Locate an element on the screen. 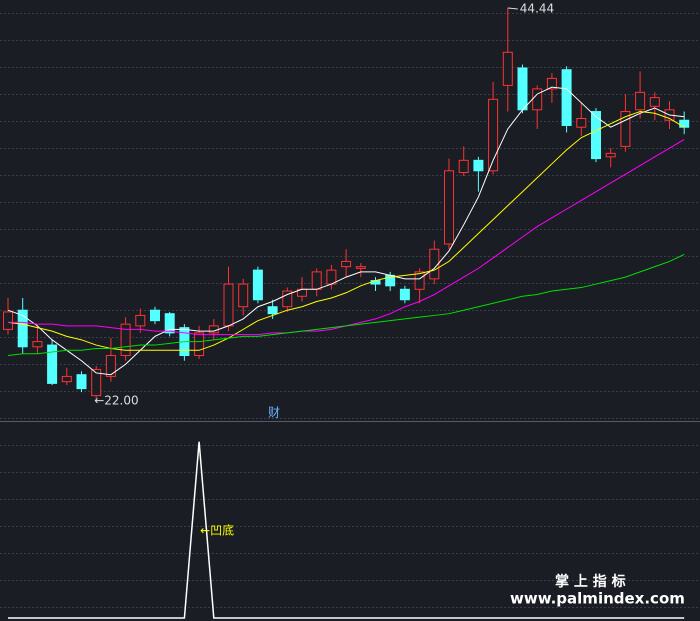 The height and width of the screenshot is (621, 700). high-label: 44.44 is located at coordinates (537, 9).